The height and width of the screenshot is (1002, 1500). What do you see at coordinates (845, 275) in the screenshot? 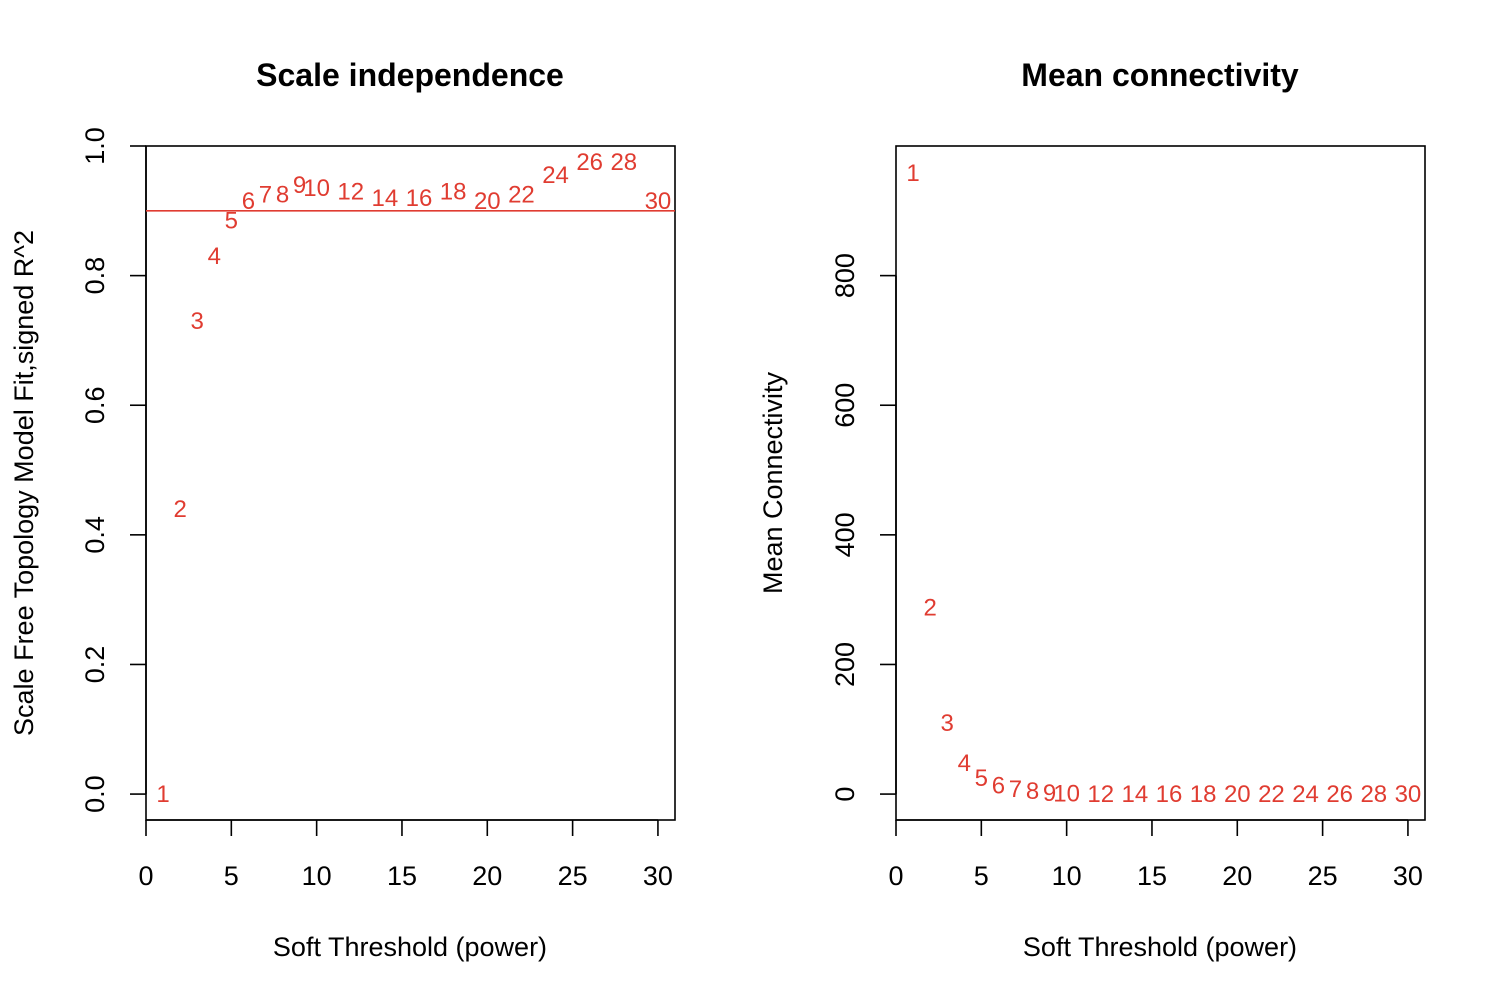
I see `y-tick-label: 800` at bounding box center [845, 275].